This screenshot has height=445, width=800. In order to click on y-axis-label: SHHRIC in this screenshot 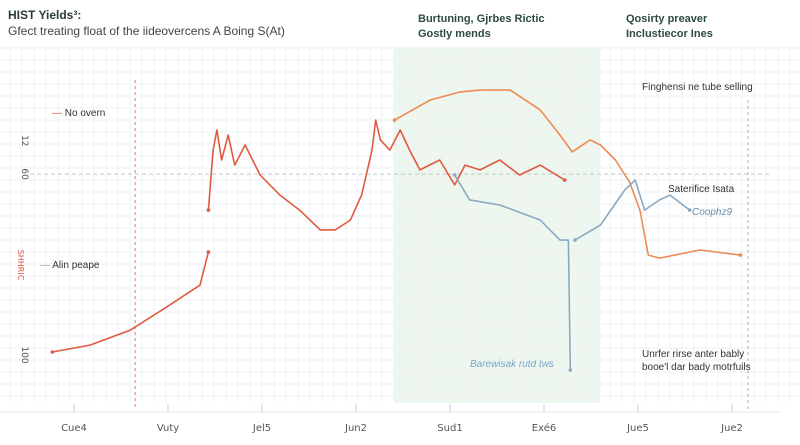, I will do `click(20, 265)`.